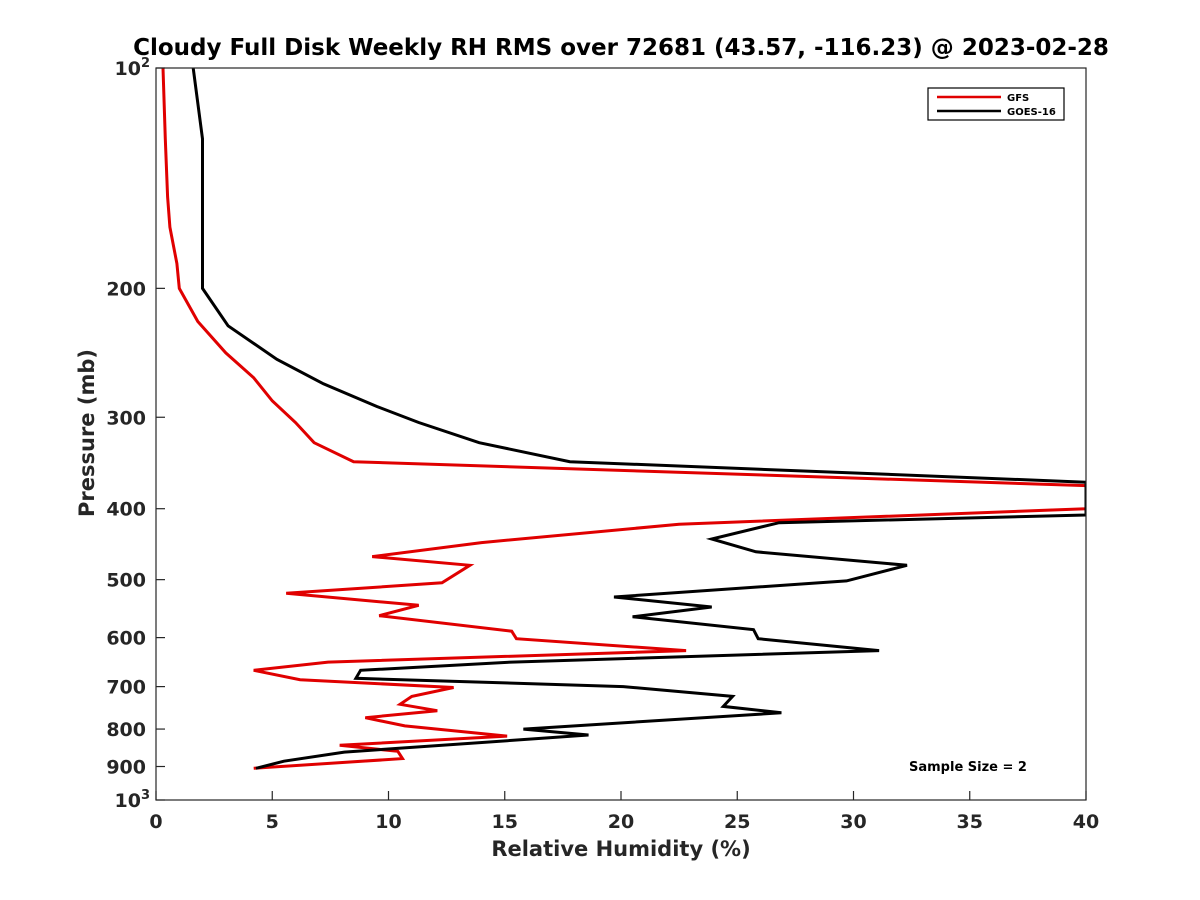 This screenshot has width=1200, height=900. Describe the element at coordinates (126, 581) in the screenshot. I see `y-tick-label: 500` at that location.